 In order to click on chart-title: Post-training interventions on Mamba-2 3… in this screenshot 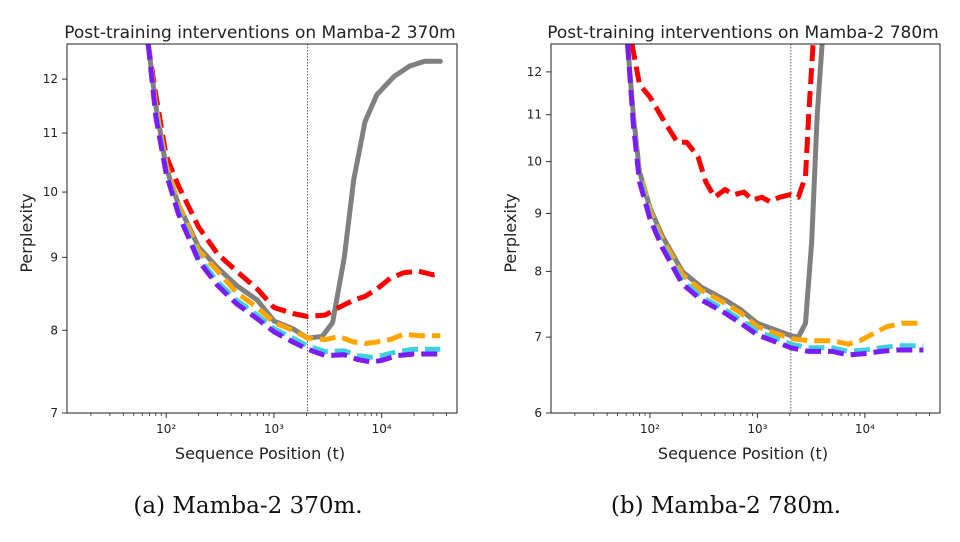, I will do `click(260, 33)`.